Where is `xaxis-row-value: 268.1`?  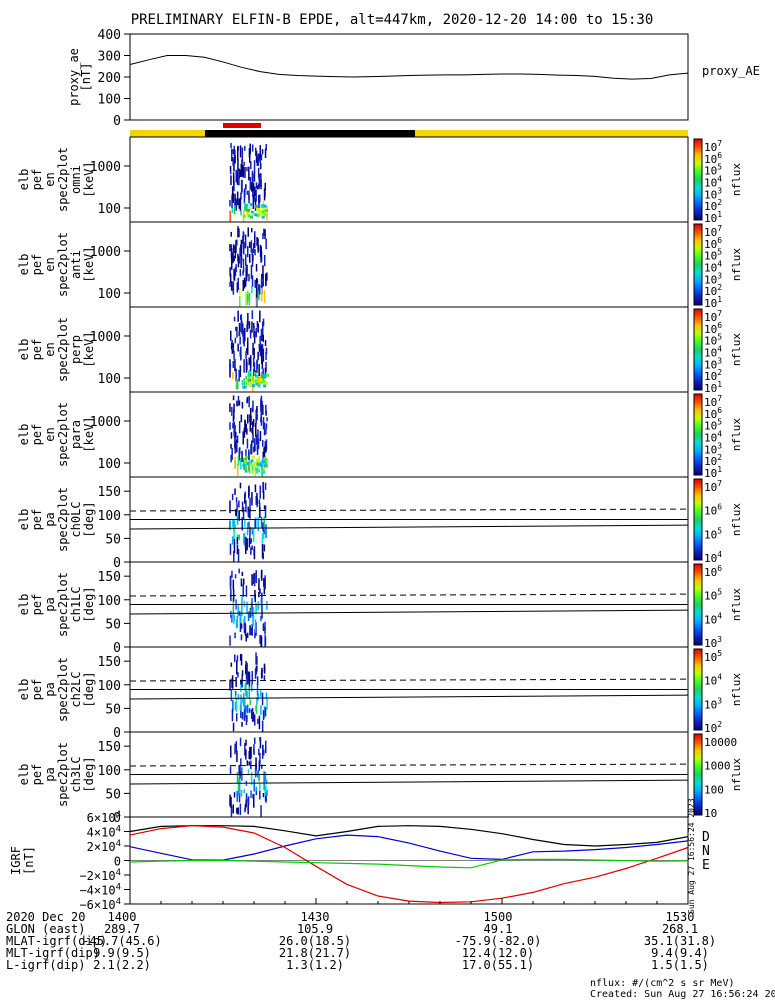
xaxis-row-value: 268.1 is located at coordinates (680, 929).